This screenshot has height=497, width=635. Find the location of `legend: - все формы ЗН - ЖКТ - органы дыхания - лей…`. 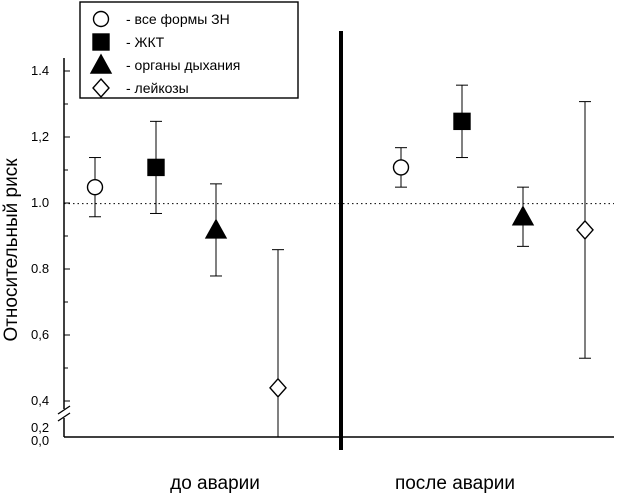

legend: - все формы ЗН - ЖКТ - органы дыхания - лей… is located at coordinates (189, 50).